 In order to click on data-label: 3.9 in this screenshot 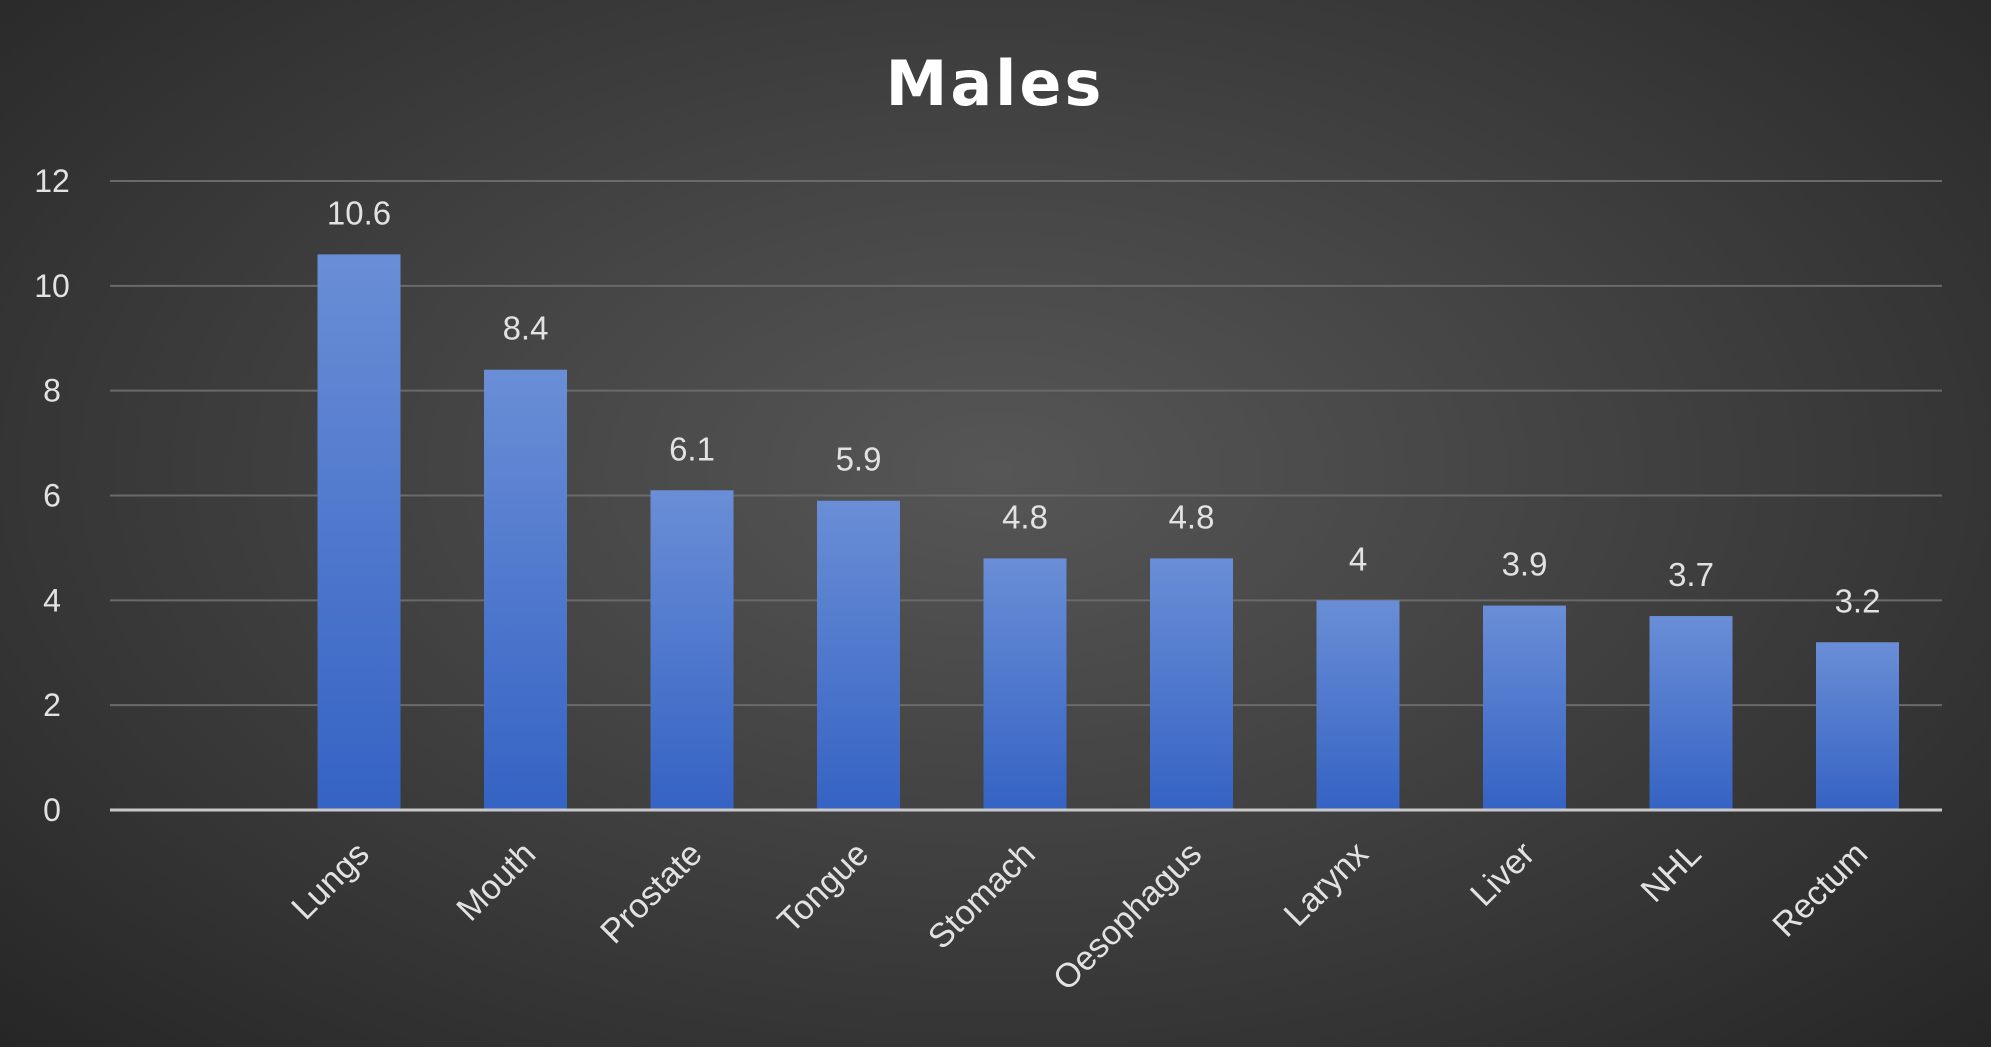, I will do `click(1525, 564)`.